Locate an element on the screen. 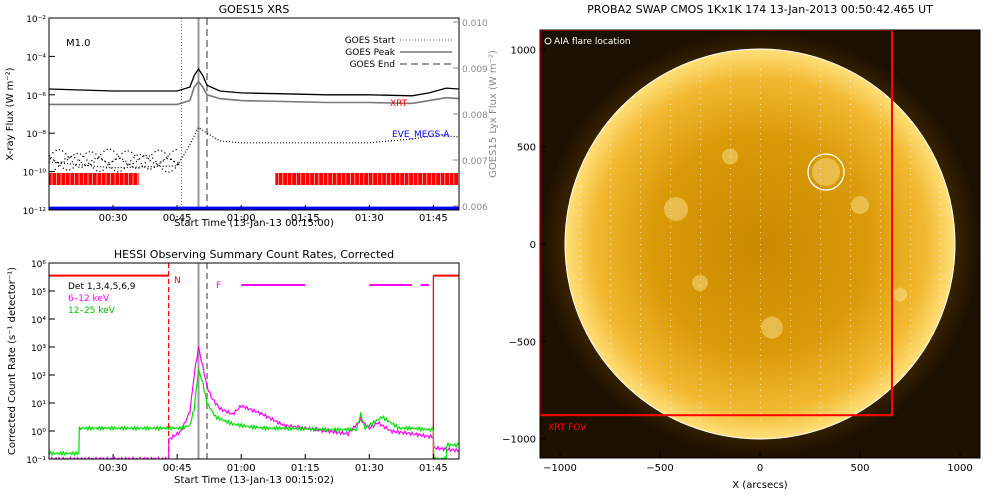 The width and height of the screenshot is (1000, 500). aia-flare-circle is located at coordinates (826, 172).